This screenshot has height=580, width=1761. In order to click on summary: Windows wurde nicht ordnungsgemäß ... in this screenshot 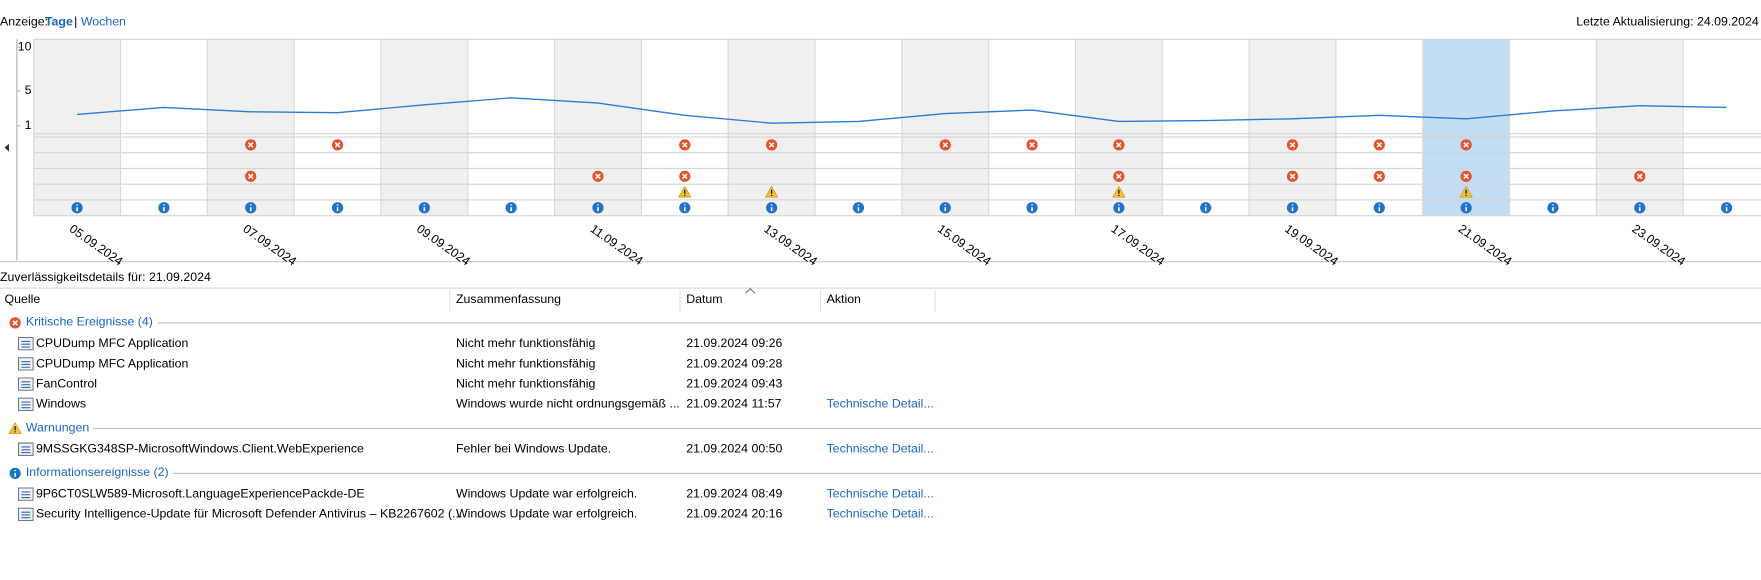, I will do `click(567, 404)`.